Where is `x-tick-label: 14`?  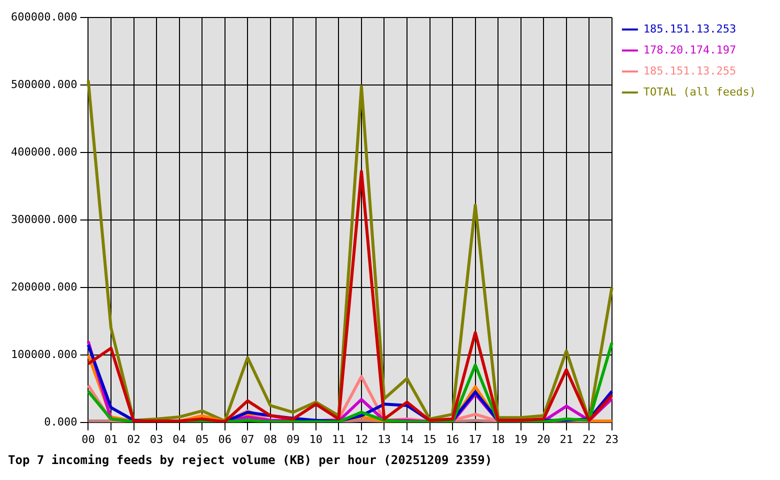
x-tick-label: 14 is located at coordinates (407, 439).